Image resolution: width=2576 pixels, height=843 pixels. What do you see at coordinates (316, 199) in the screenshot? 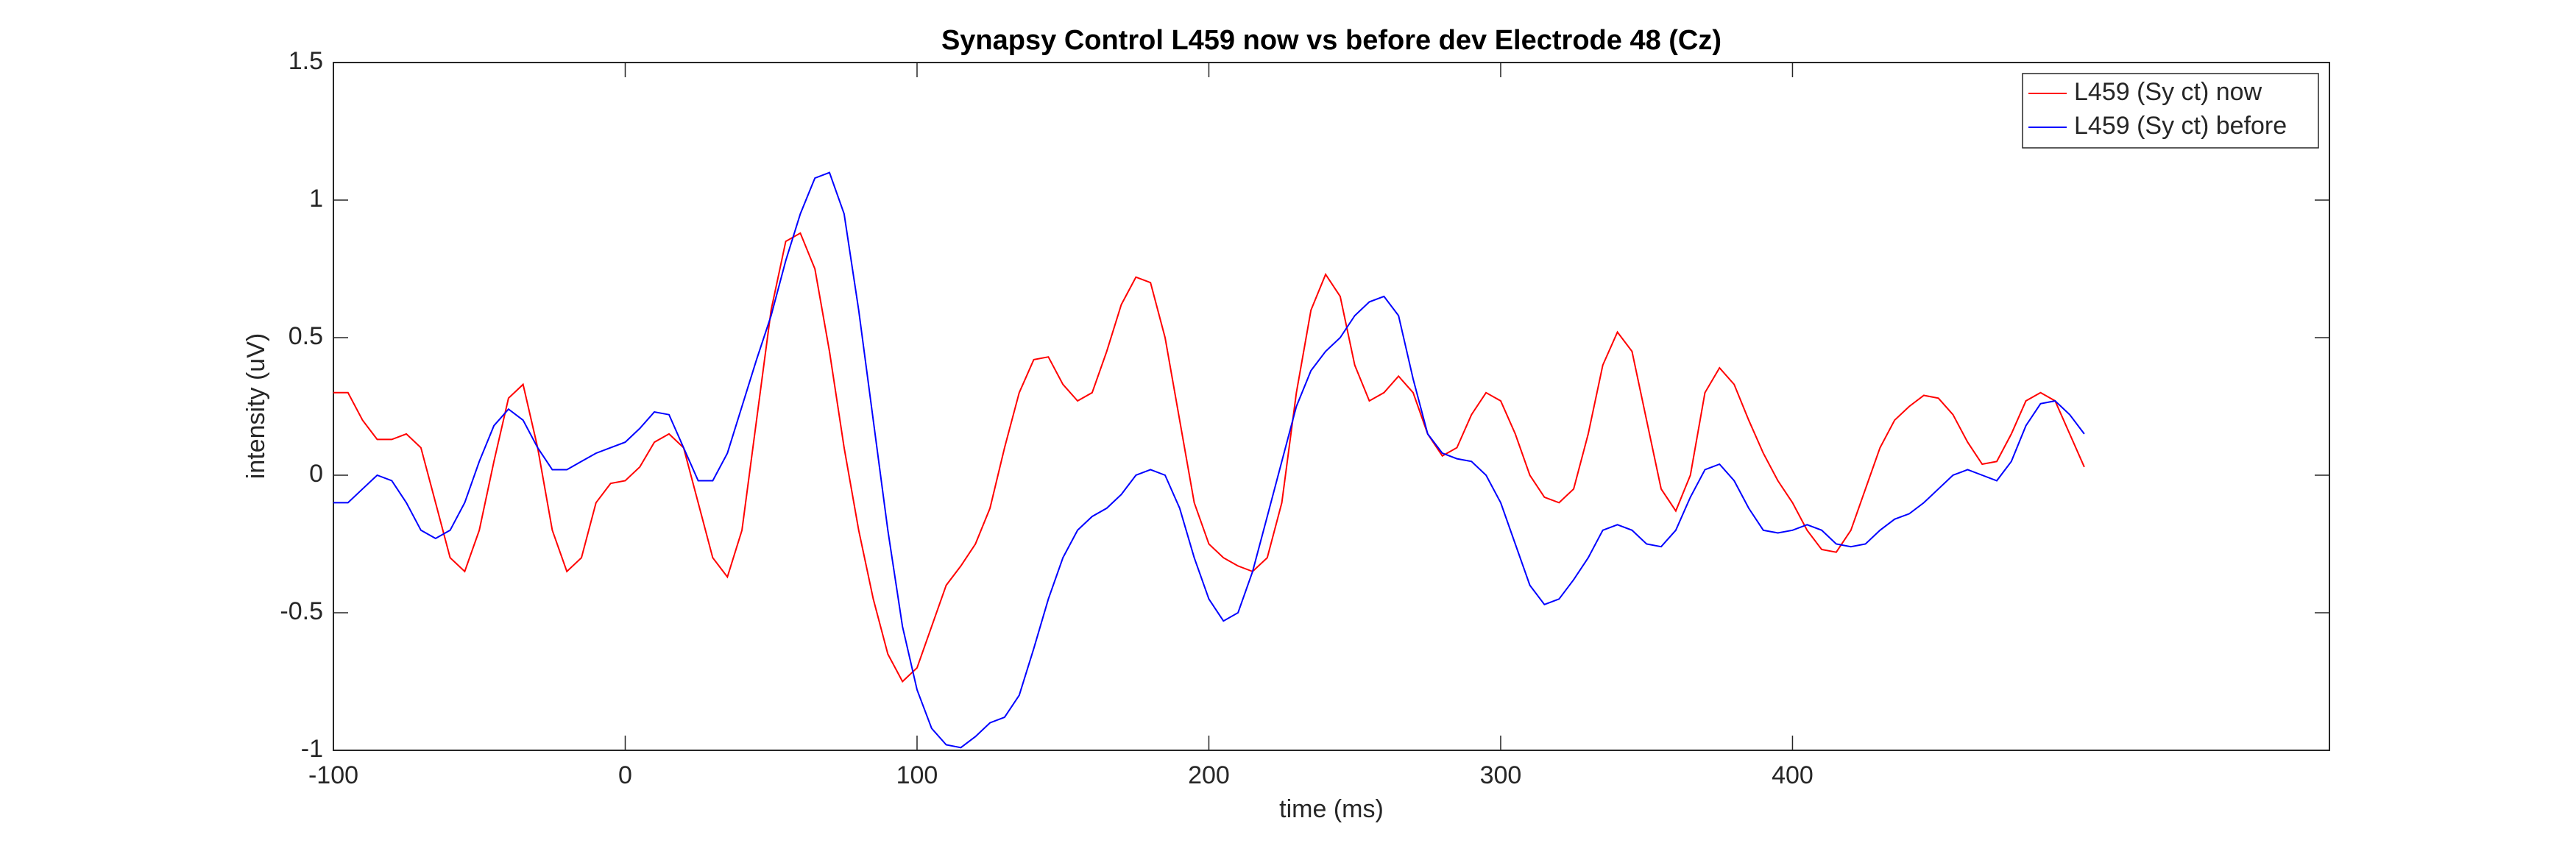
I see `y-tick-label: 1` at bounding box center [316, 199].